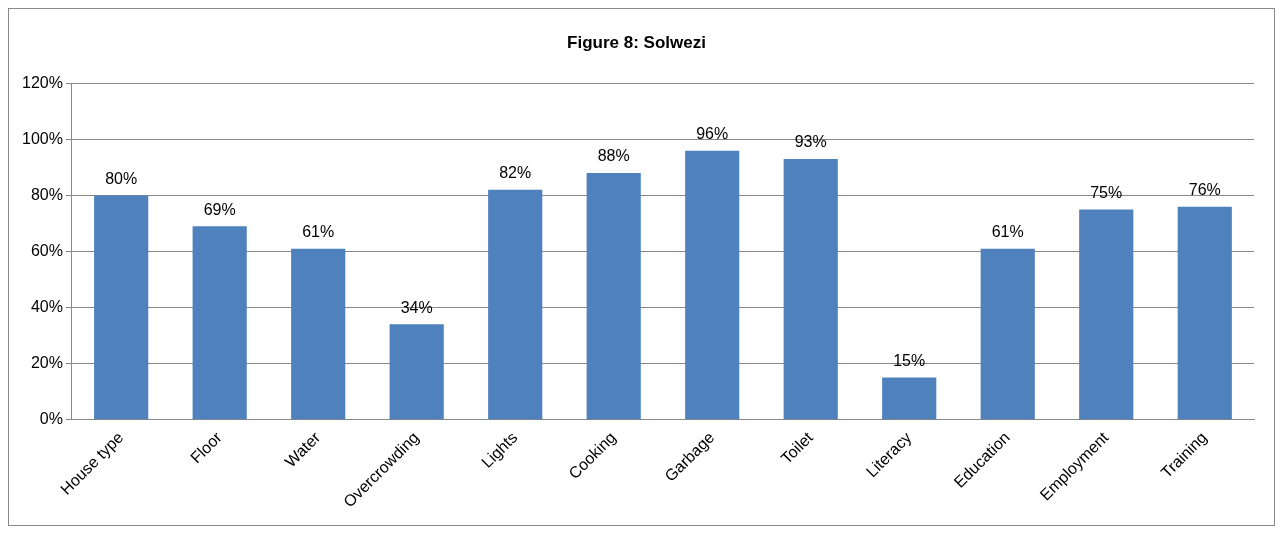 Image resolution: width=1283 pixels, height=534 pixels. I want to click on data-label: 15%, so click(909, 361).